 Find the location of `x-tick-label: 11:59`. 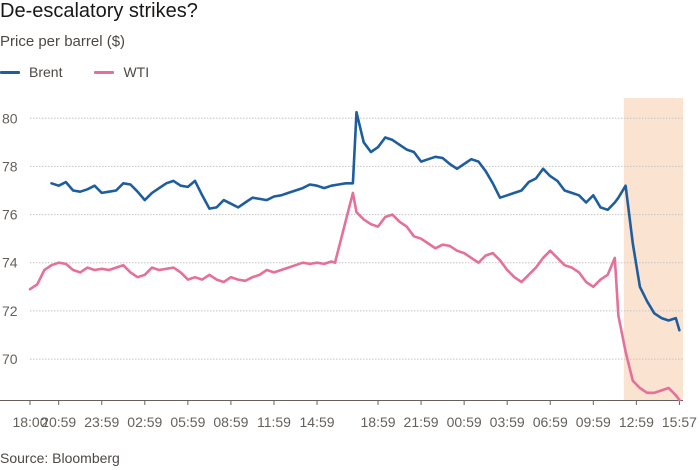

x-tick-label: 11:59 is located at coordinates (274, 422).